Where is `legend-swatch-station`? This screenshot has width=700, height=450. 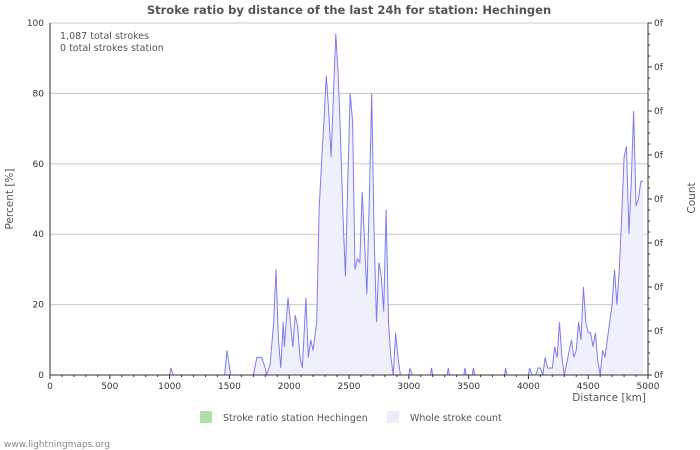
legend-swatch-station is located at coordinates (206, 417).